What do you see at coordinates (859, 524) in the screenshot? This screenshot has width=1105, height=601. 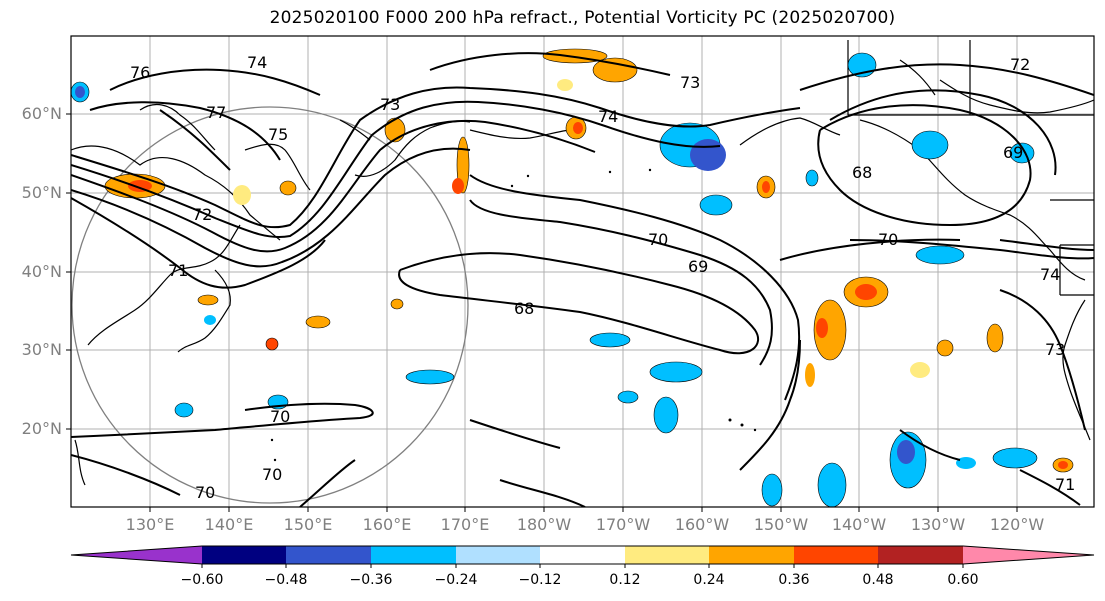 I see `lon-label: 140°W` at bounding box center [859, 524].